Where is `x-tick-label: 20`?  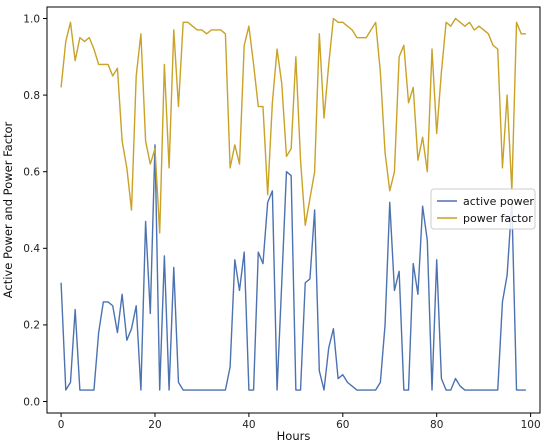 x-tick-label: 20 is located at coordinates (154, 425).